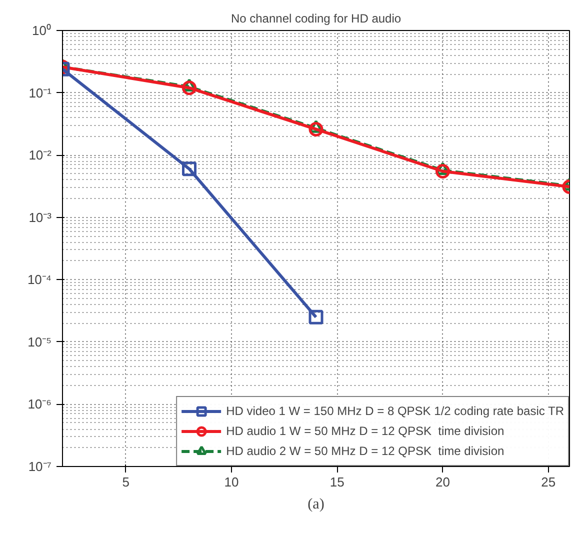 This screenshot has width=575, height=536. Describe the element at coordinates (40, 342) in the screenshot. I see `y-tick-label: 10⁻⁵` at that location.